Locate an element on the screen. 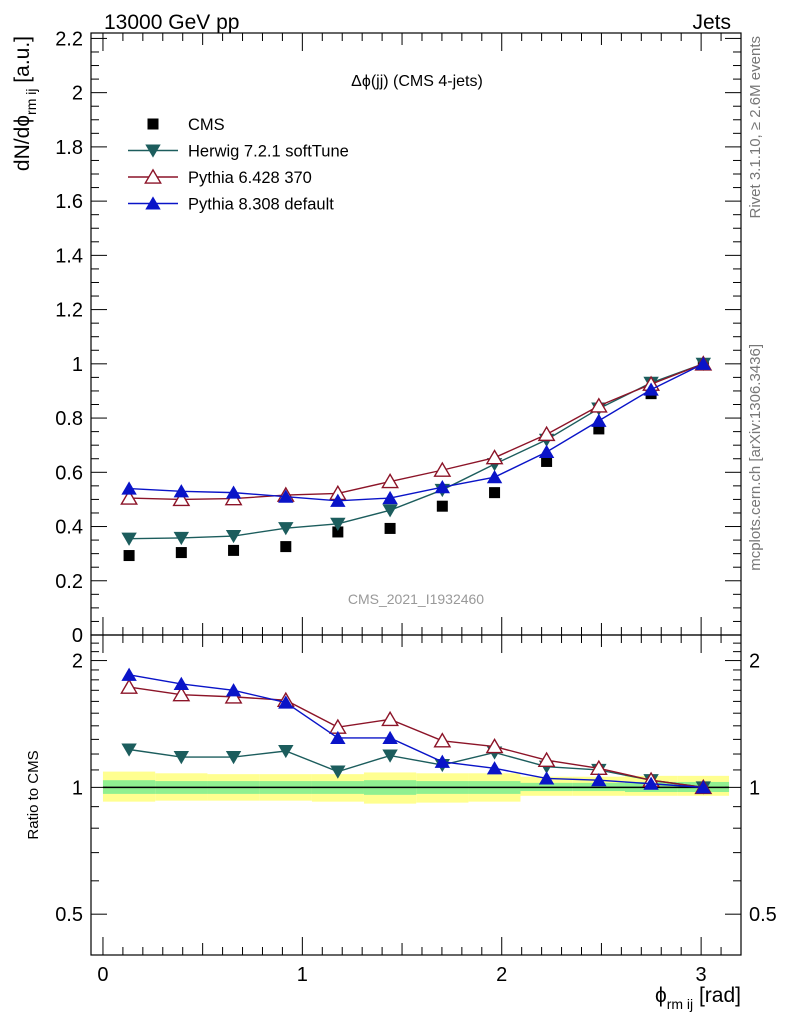 The image size is (786, 1024). ratio-series-pythia-8-308-default is located at coordinates (416, 730).